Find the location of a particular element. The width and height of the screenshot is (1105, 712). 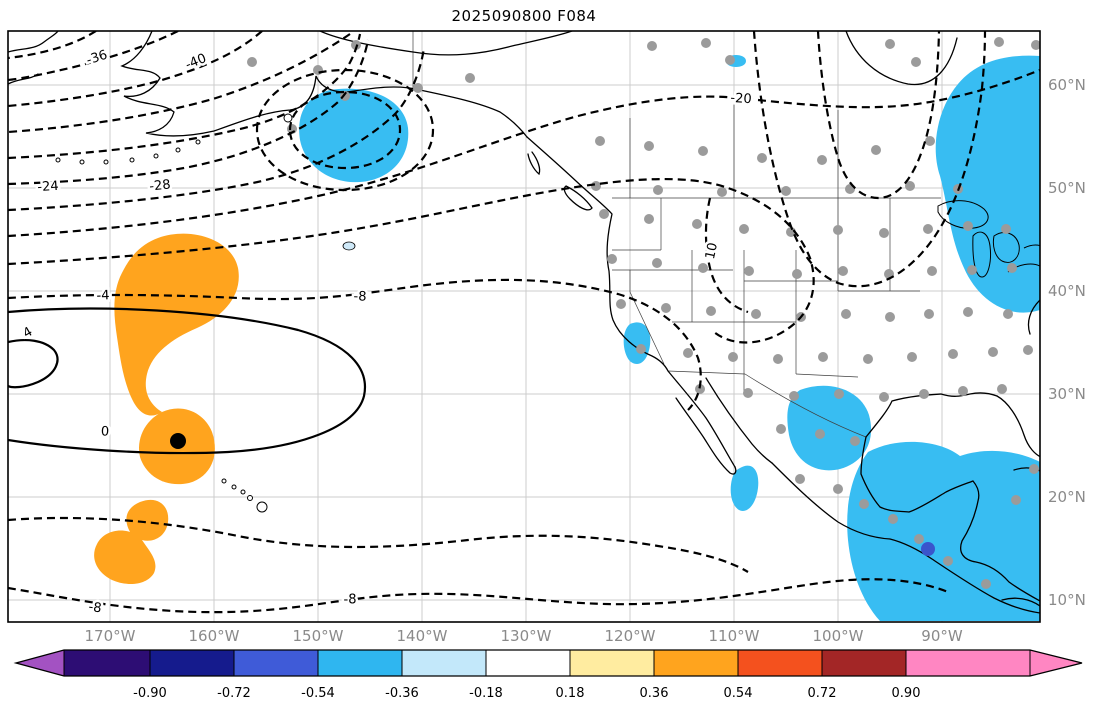

contour-label: -36 is located at coordinates (97, 58).